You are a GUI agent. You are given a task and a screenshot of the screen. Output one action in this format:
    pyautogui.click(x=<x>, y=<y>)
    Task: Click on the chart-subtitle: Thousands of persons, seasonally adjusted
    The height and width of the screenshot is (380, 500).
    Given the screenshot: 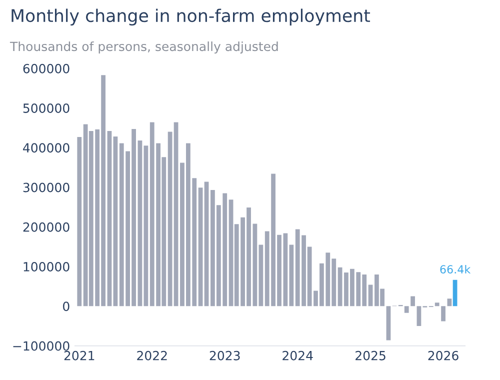 What is the action you would take?
    pyautogui.click(x=144, y=47)
    